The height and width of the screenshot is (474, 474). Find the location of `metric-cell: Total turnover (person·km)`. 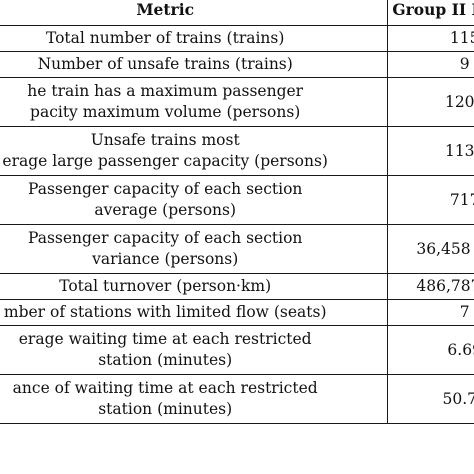

metric-cell: Total turnover (person·km) is located at coordinates (194, 286).